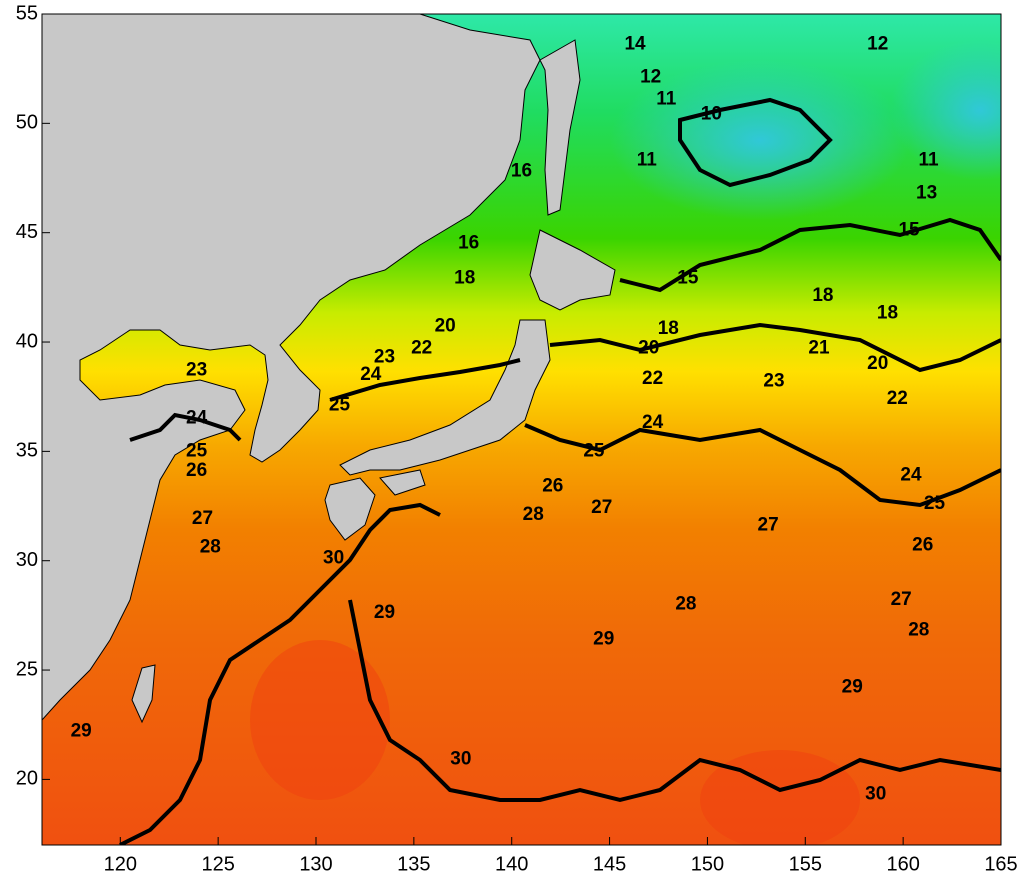  Describe the element at coordinates (413, 864) in the screenshot. I see `x-tick-label: 135` at that location.